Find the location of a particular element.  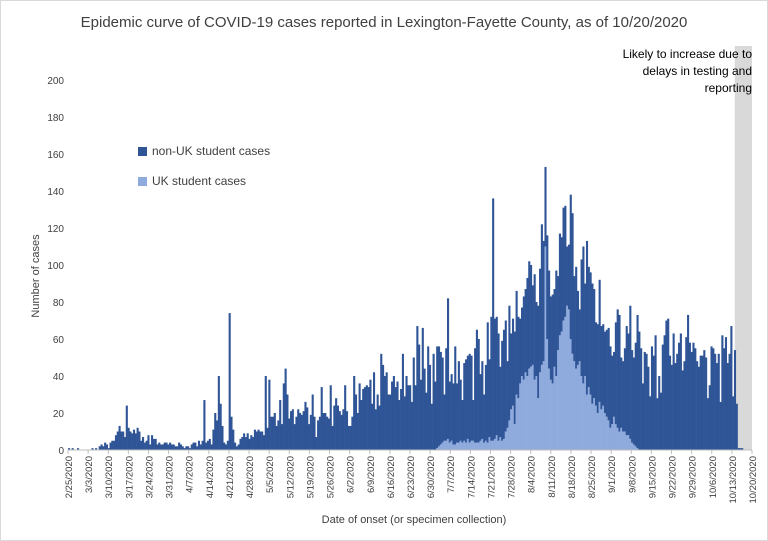

x-tick-label: 6/16/2020 is located at coordinates (391, 477).